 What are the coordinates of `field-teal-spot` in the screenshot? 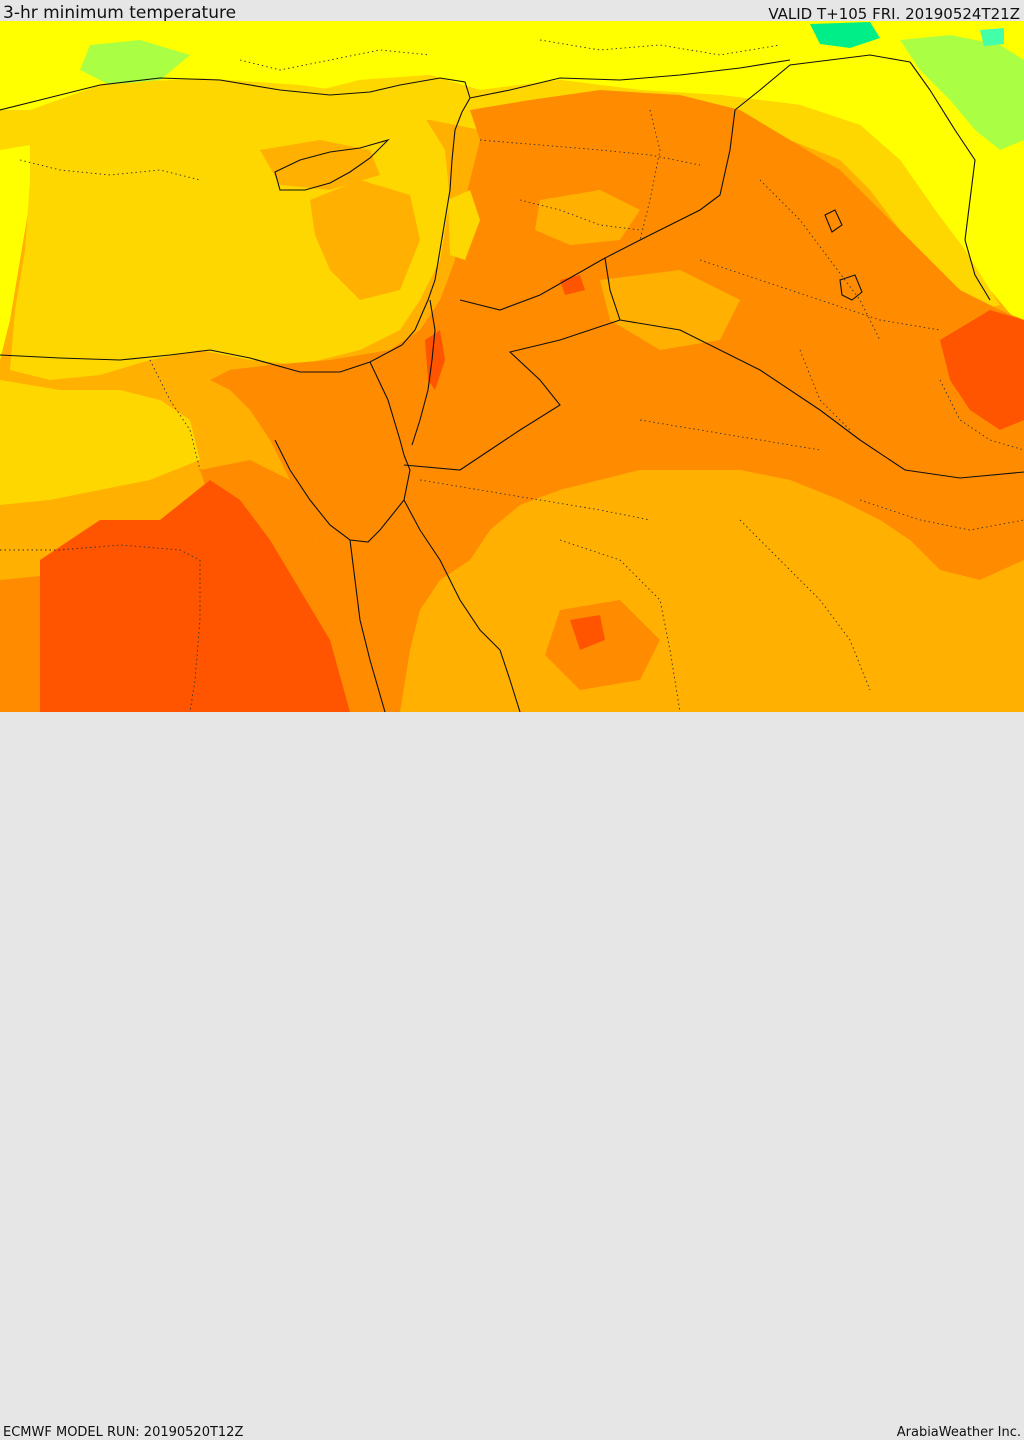 It's located at (845, 35).